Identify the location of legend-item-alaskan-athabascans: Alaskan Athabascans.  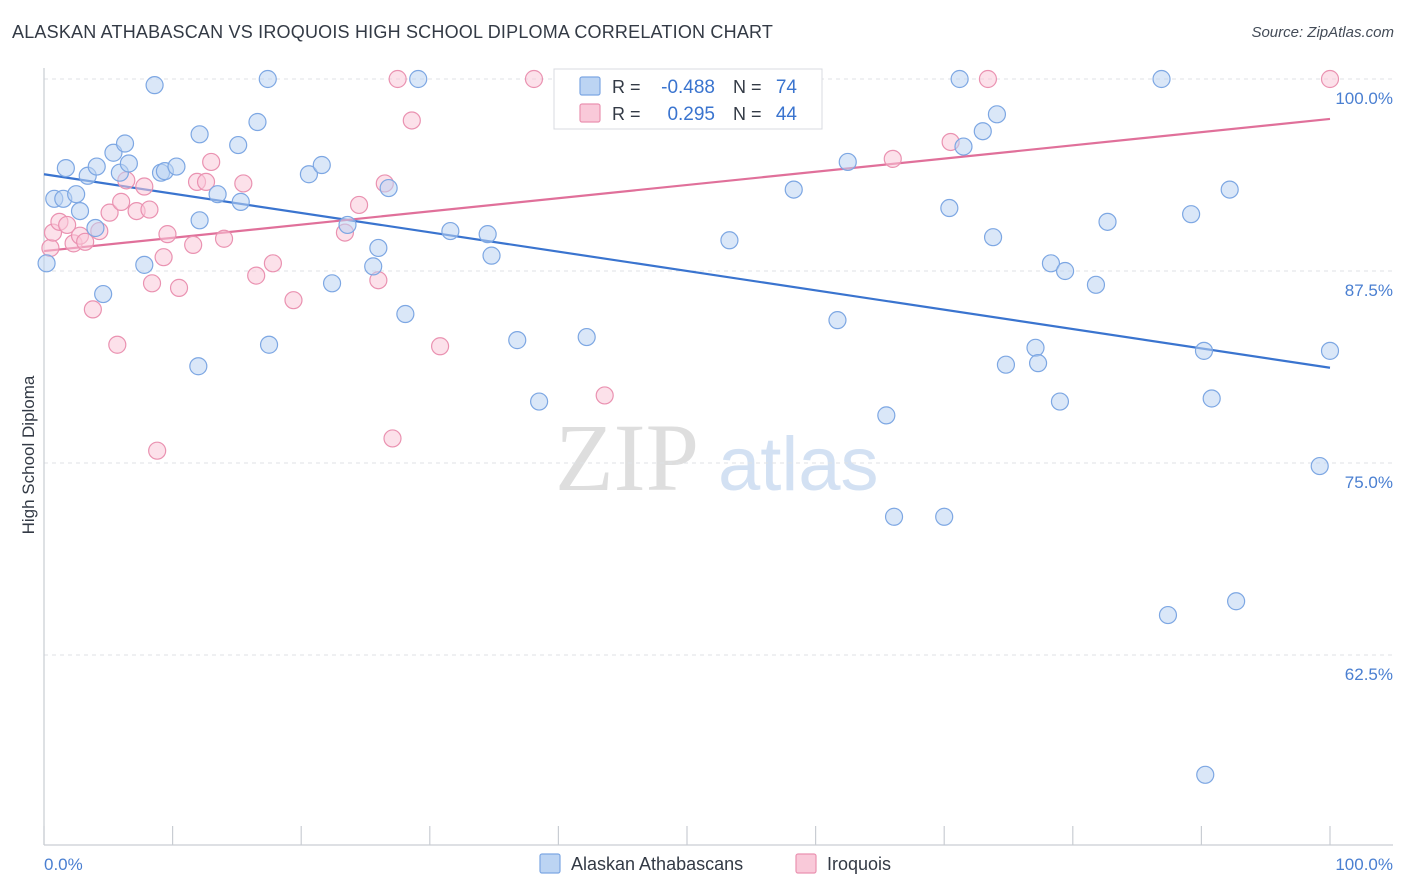
(641, 863).